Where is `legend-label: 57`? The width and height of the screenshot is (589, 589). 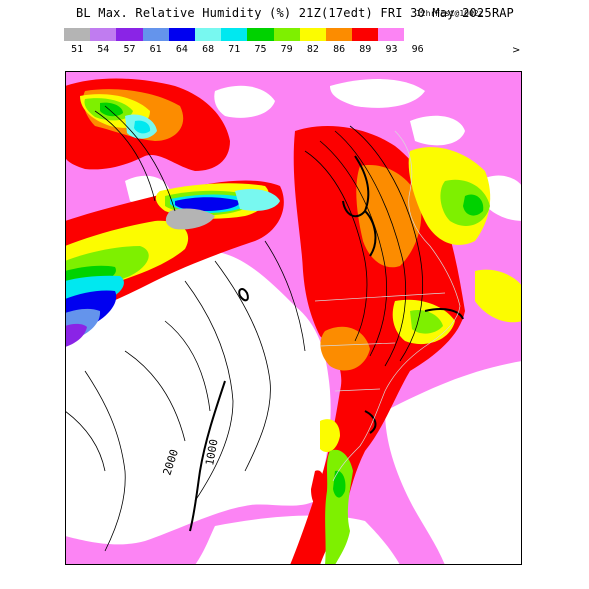
legend-label: 57 is located at coordinates (129, 49).